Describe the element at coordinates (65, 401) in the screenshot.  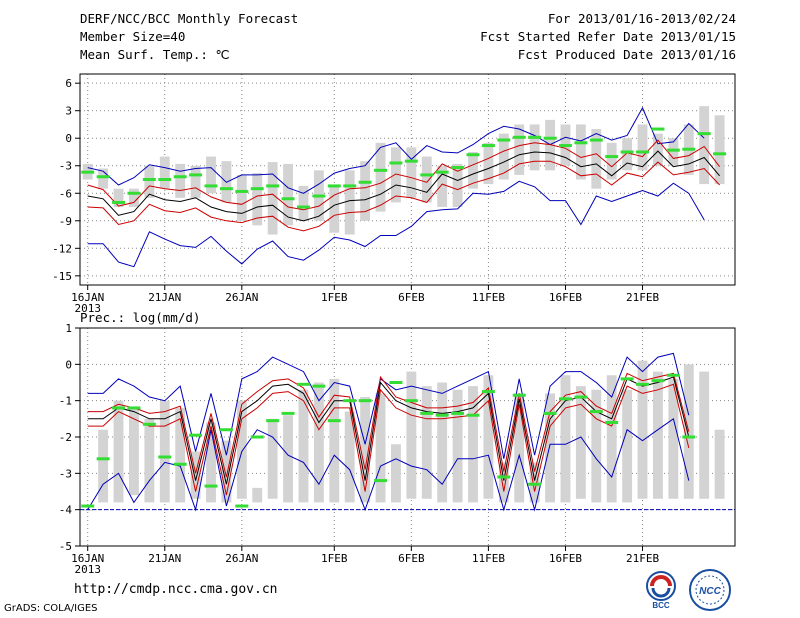
I see `p-ytick-label: -1` at that location.